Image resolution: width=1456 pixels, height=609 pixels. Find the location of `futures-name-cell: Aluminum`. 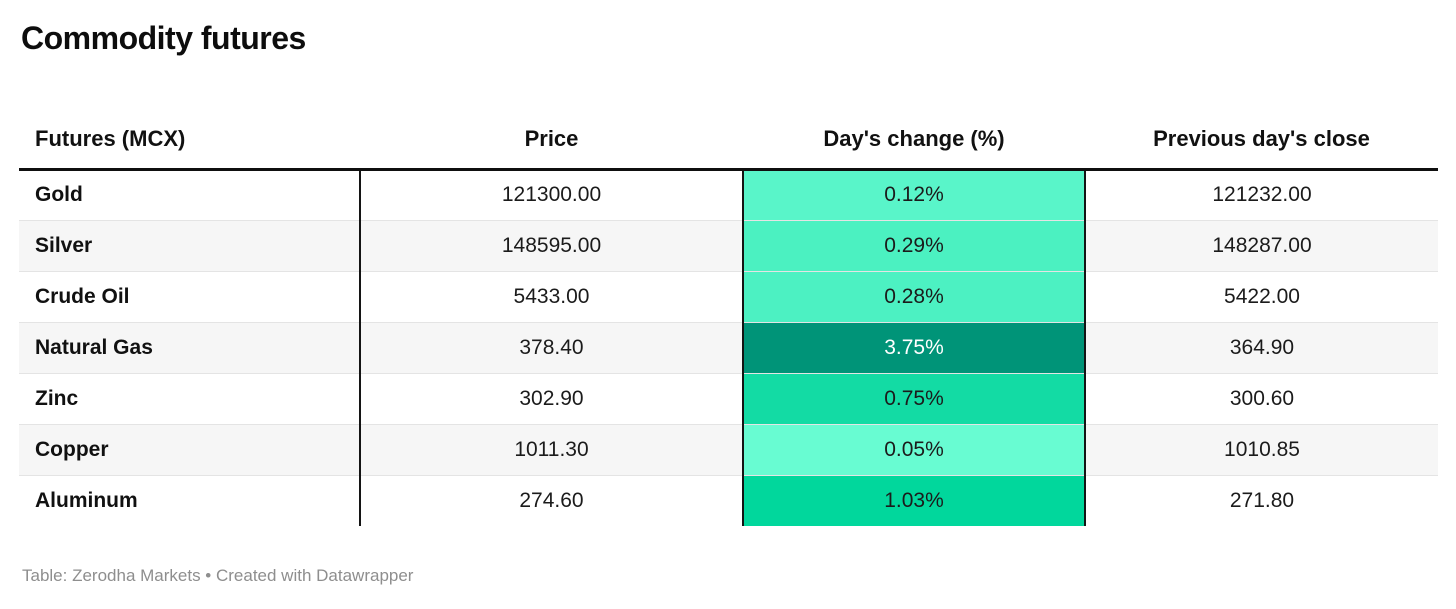

futures-name-cell: Aluminum is located at coordinates (190, 500).